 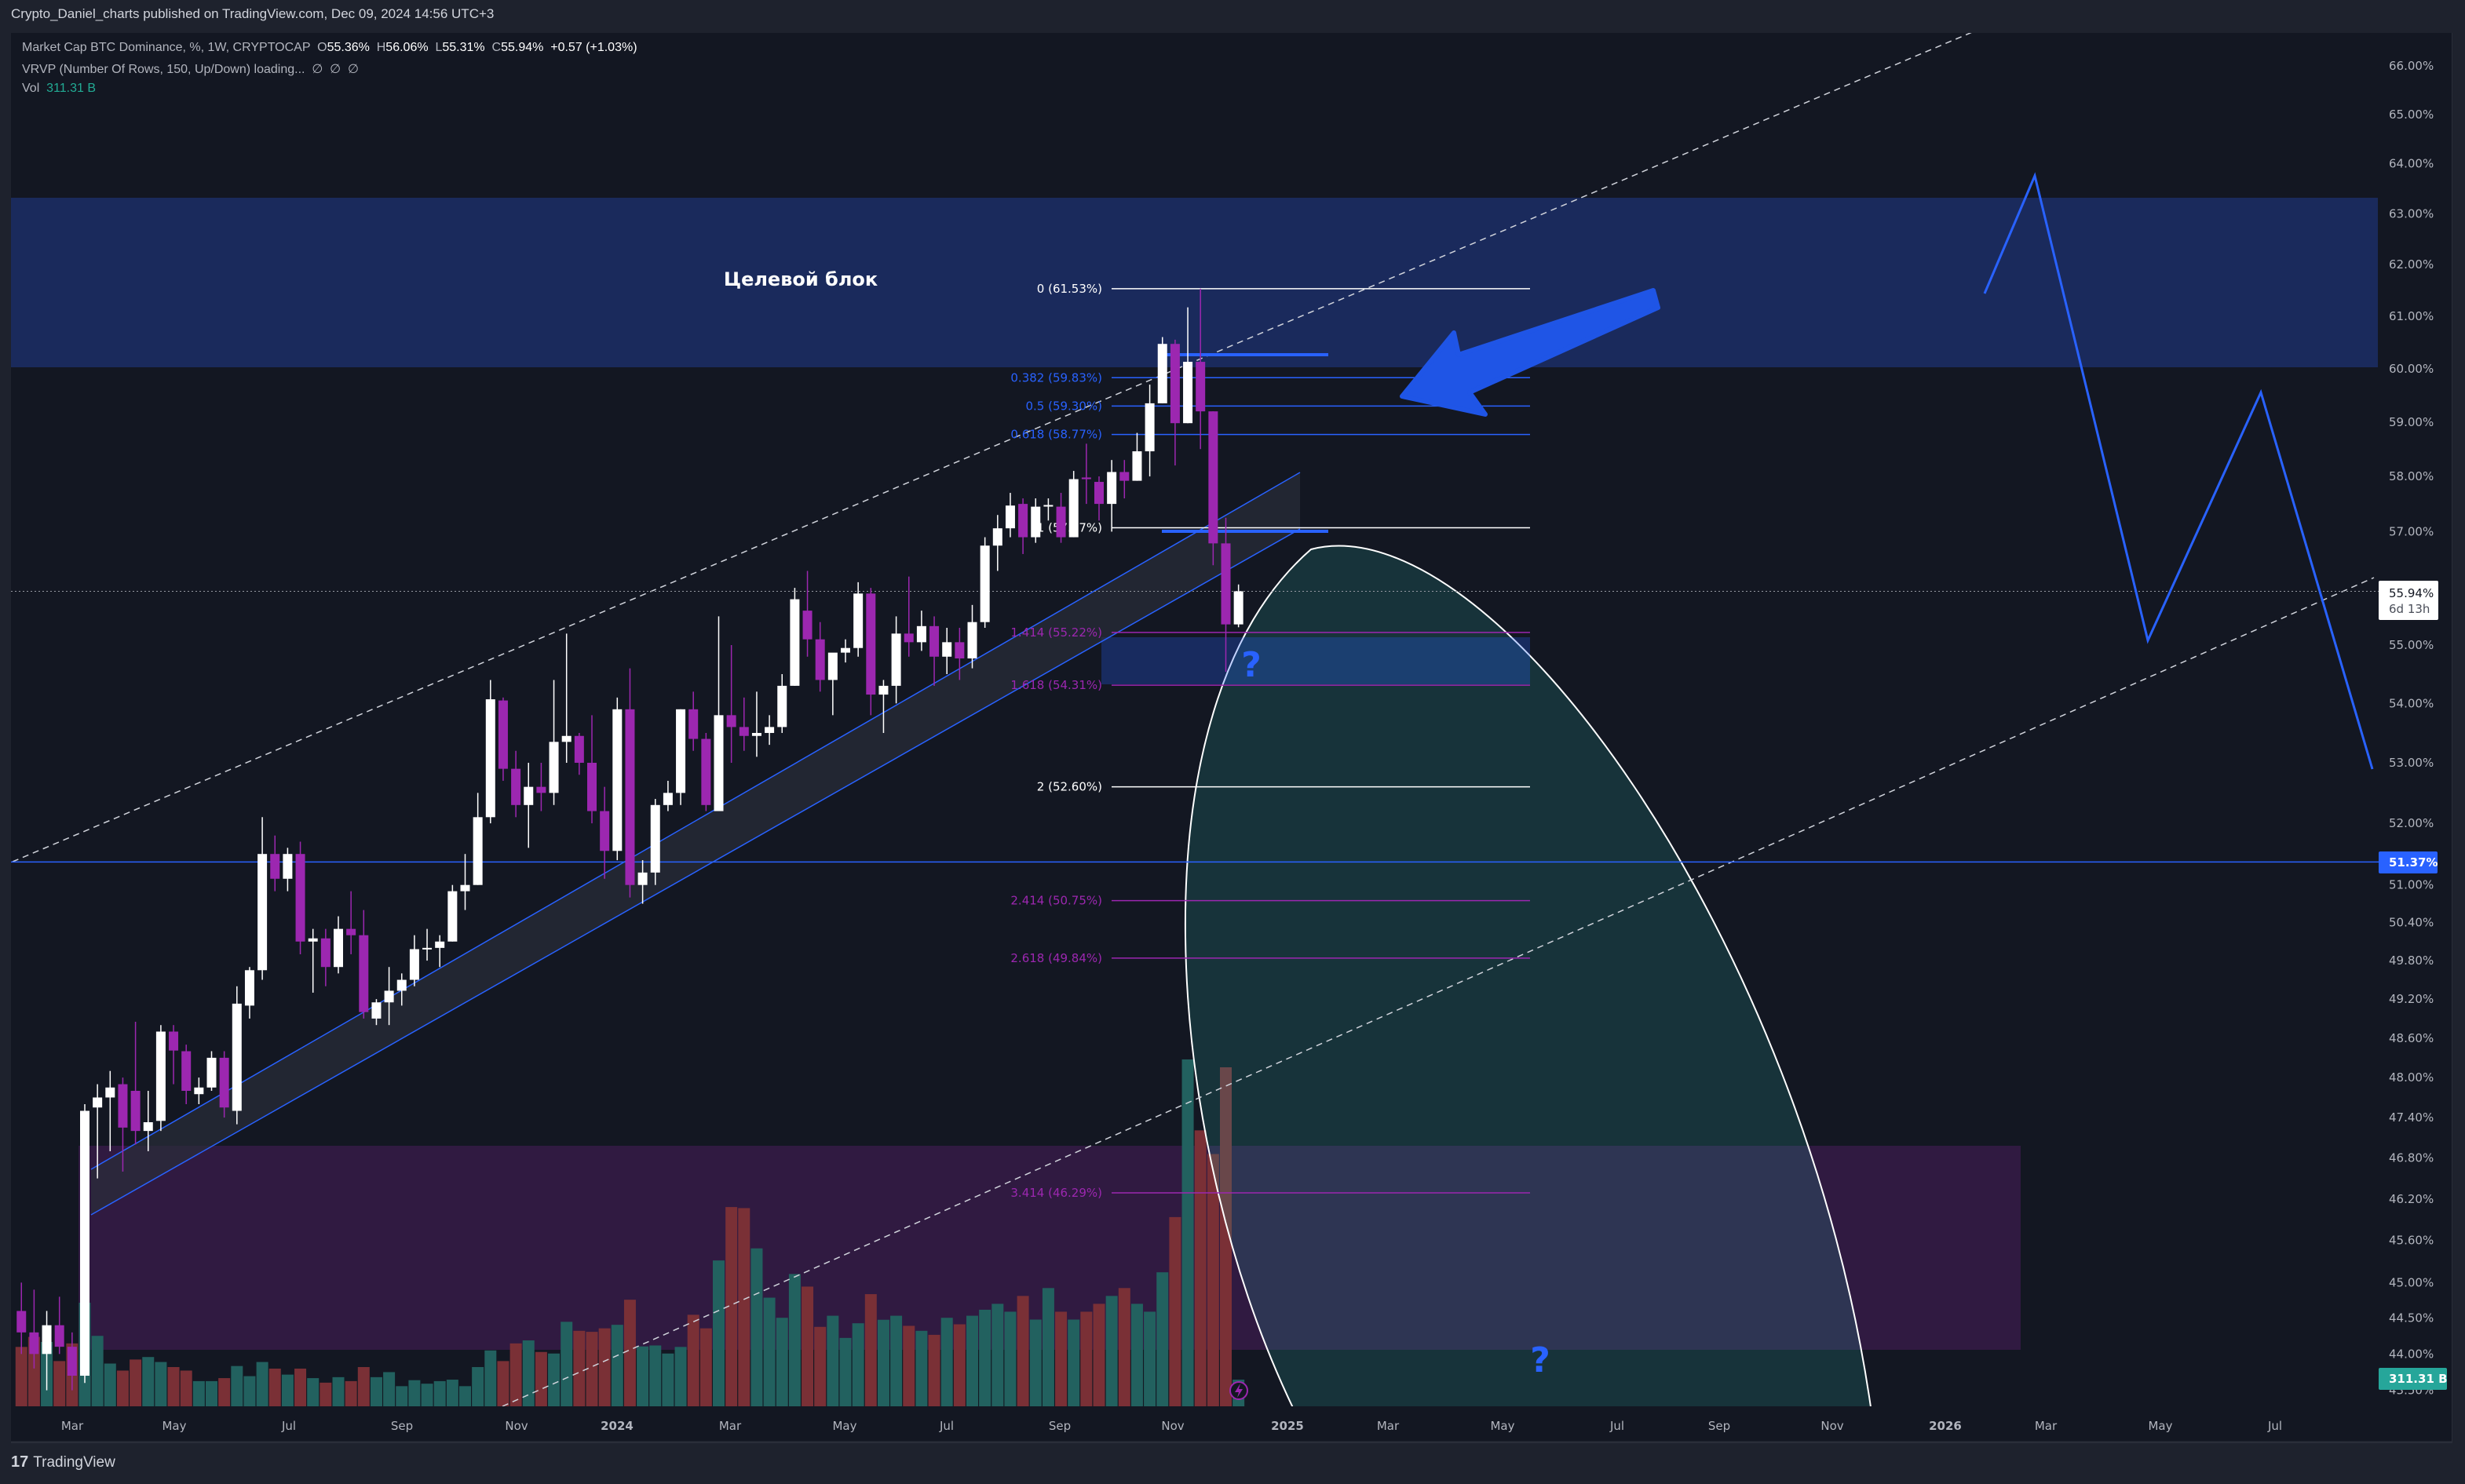 I want to click on forecast-zigzag, so click(x=2178, y=471).